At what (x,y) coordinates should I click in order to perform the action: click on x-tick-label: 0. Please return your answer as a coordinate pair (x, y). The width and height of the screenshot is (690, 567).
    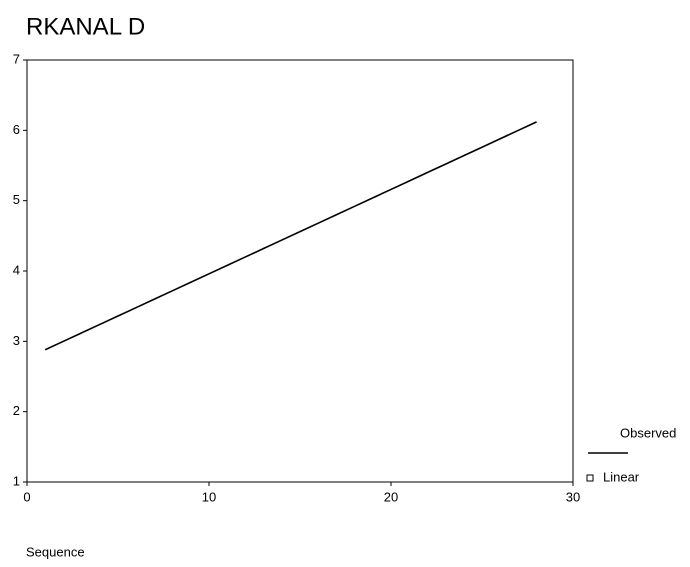
    Looking at the image, I should click on (26, 496).